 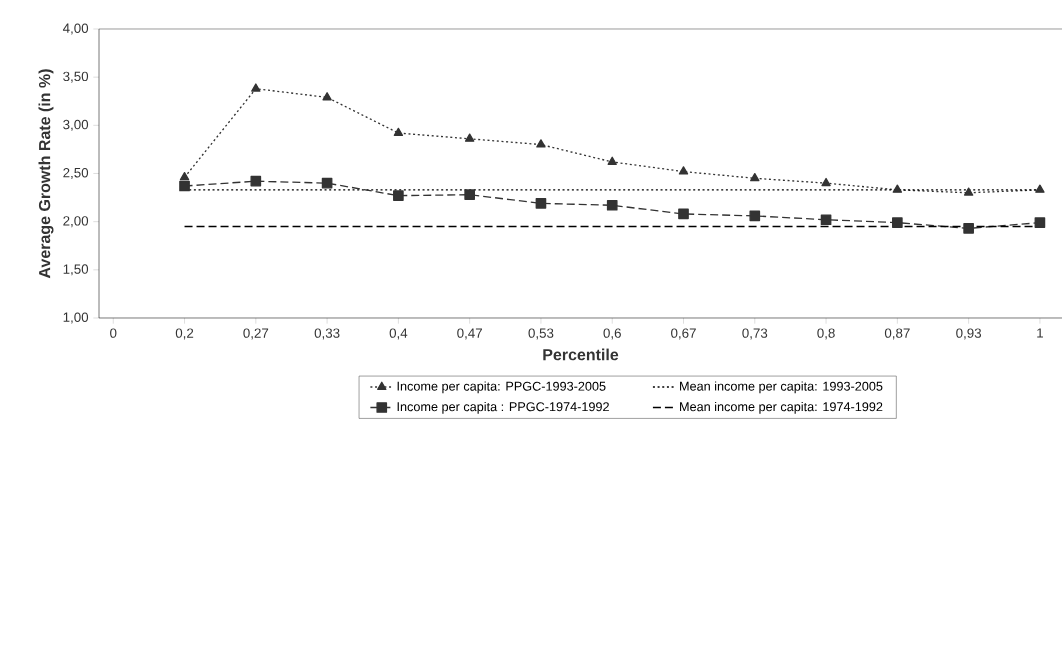 What do you see at coordinates (501, 387) in the screenshot?
I see `legend-label: Income per capita: PPGC-1993-2005` at bounding box center [501, 387].